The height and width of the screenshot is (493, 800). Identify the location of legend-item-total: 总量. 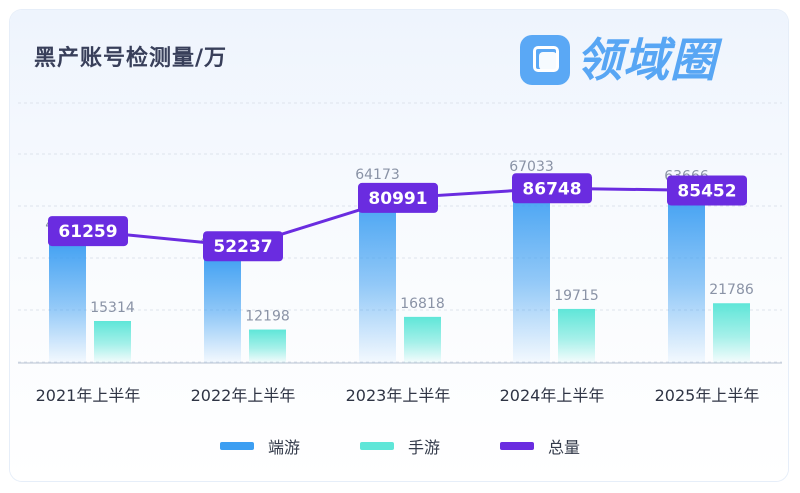
(540, 446).